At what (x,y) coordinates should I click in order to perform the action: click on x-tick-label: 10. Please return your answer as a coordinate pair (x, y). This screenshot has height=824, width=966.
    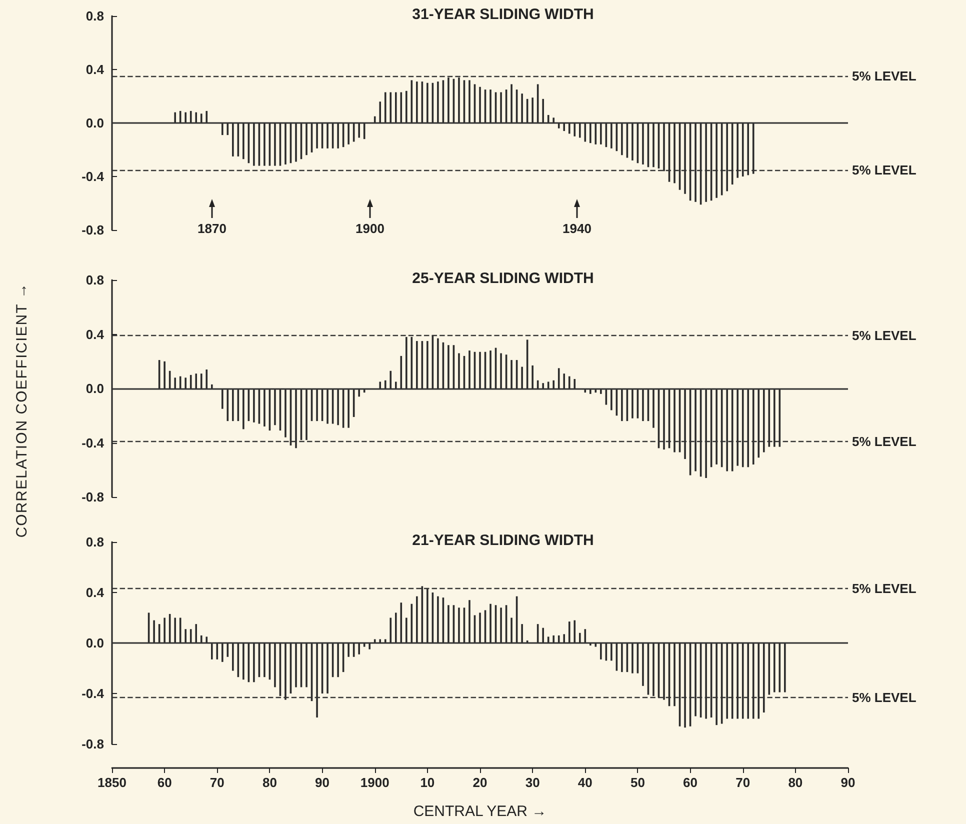
    Looking at the image, I should click on (427, 782).